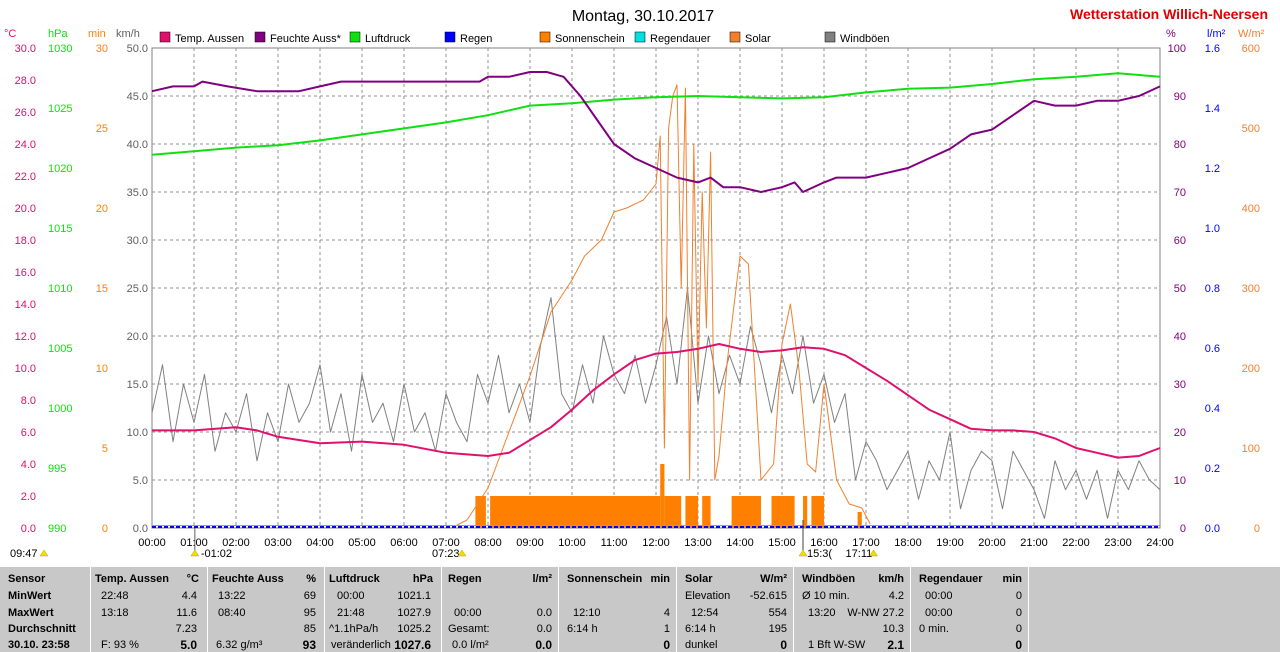 This screenshot has width=1280, height=652. Describe the element at coordinates (102, 369) in the screenshot. I see `tick-min: 10` at that location.